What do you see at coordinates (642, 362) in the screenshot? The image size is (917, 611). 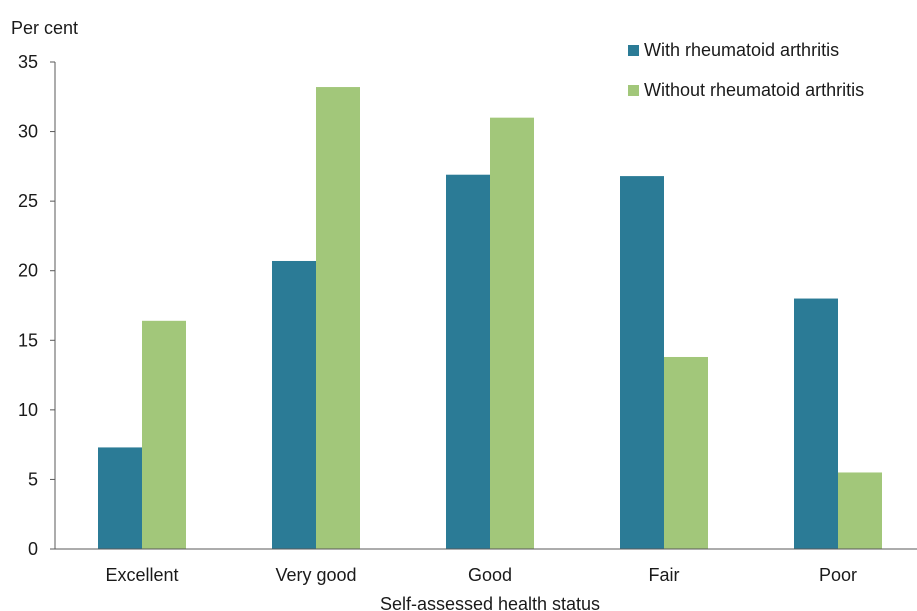 I see `bar-with-ra-fair` at bounding box center [642, 362].